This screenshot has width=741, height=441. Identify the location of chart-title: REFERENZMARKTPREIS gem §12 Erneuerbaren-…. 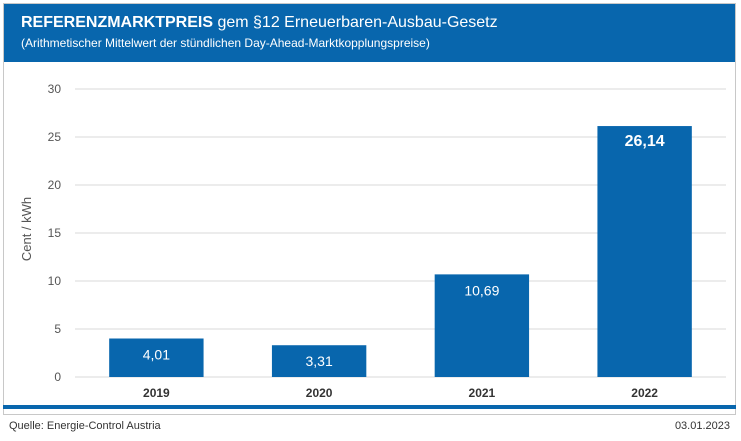
(259, 23).